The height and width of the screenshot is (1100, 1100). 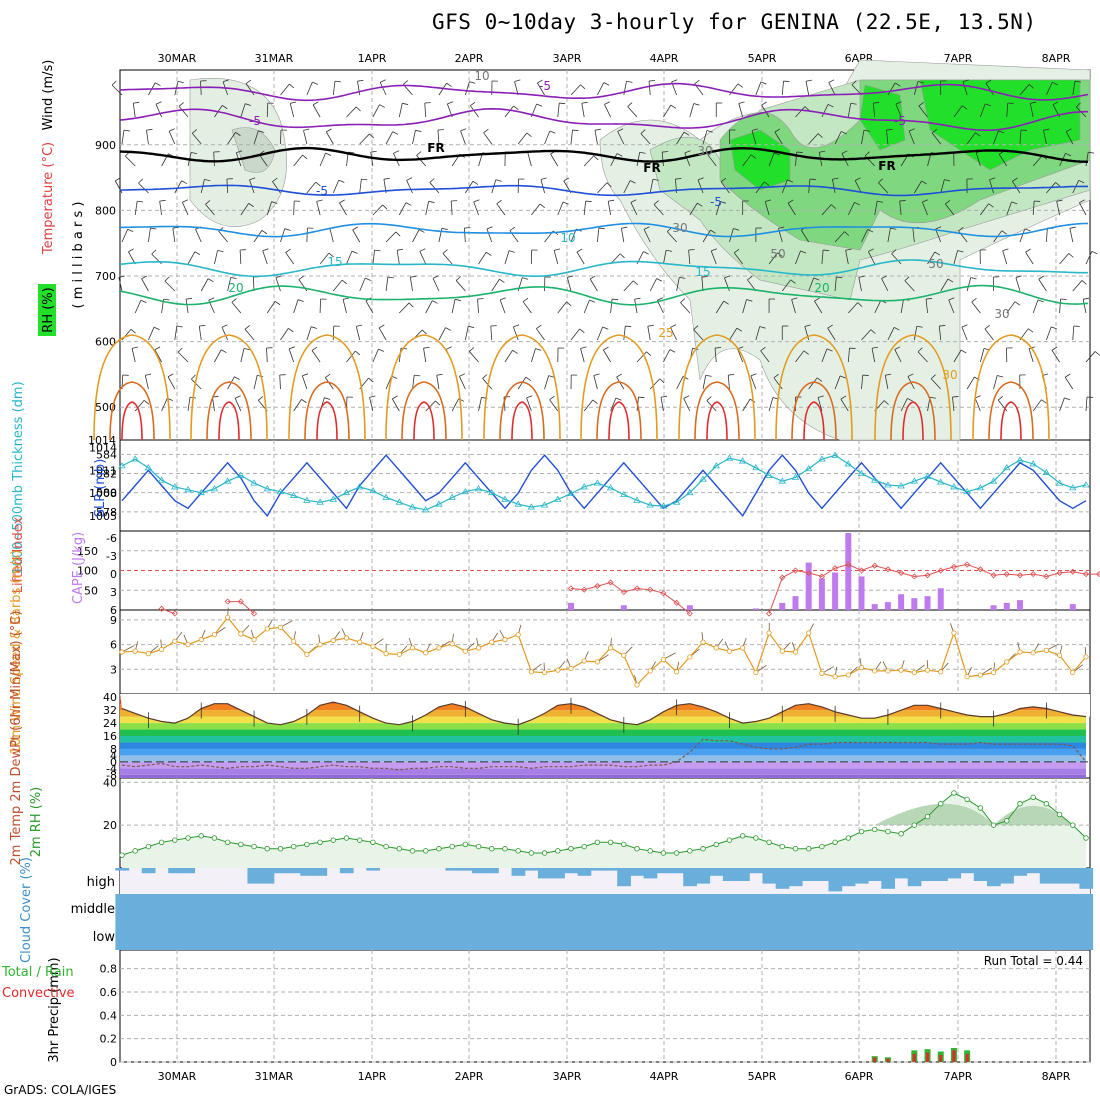 What do you see at coordinates (567, 1076) in the screenshot?
I see `date-label-bottom: 3APR` at bounding box center [567, 1076].